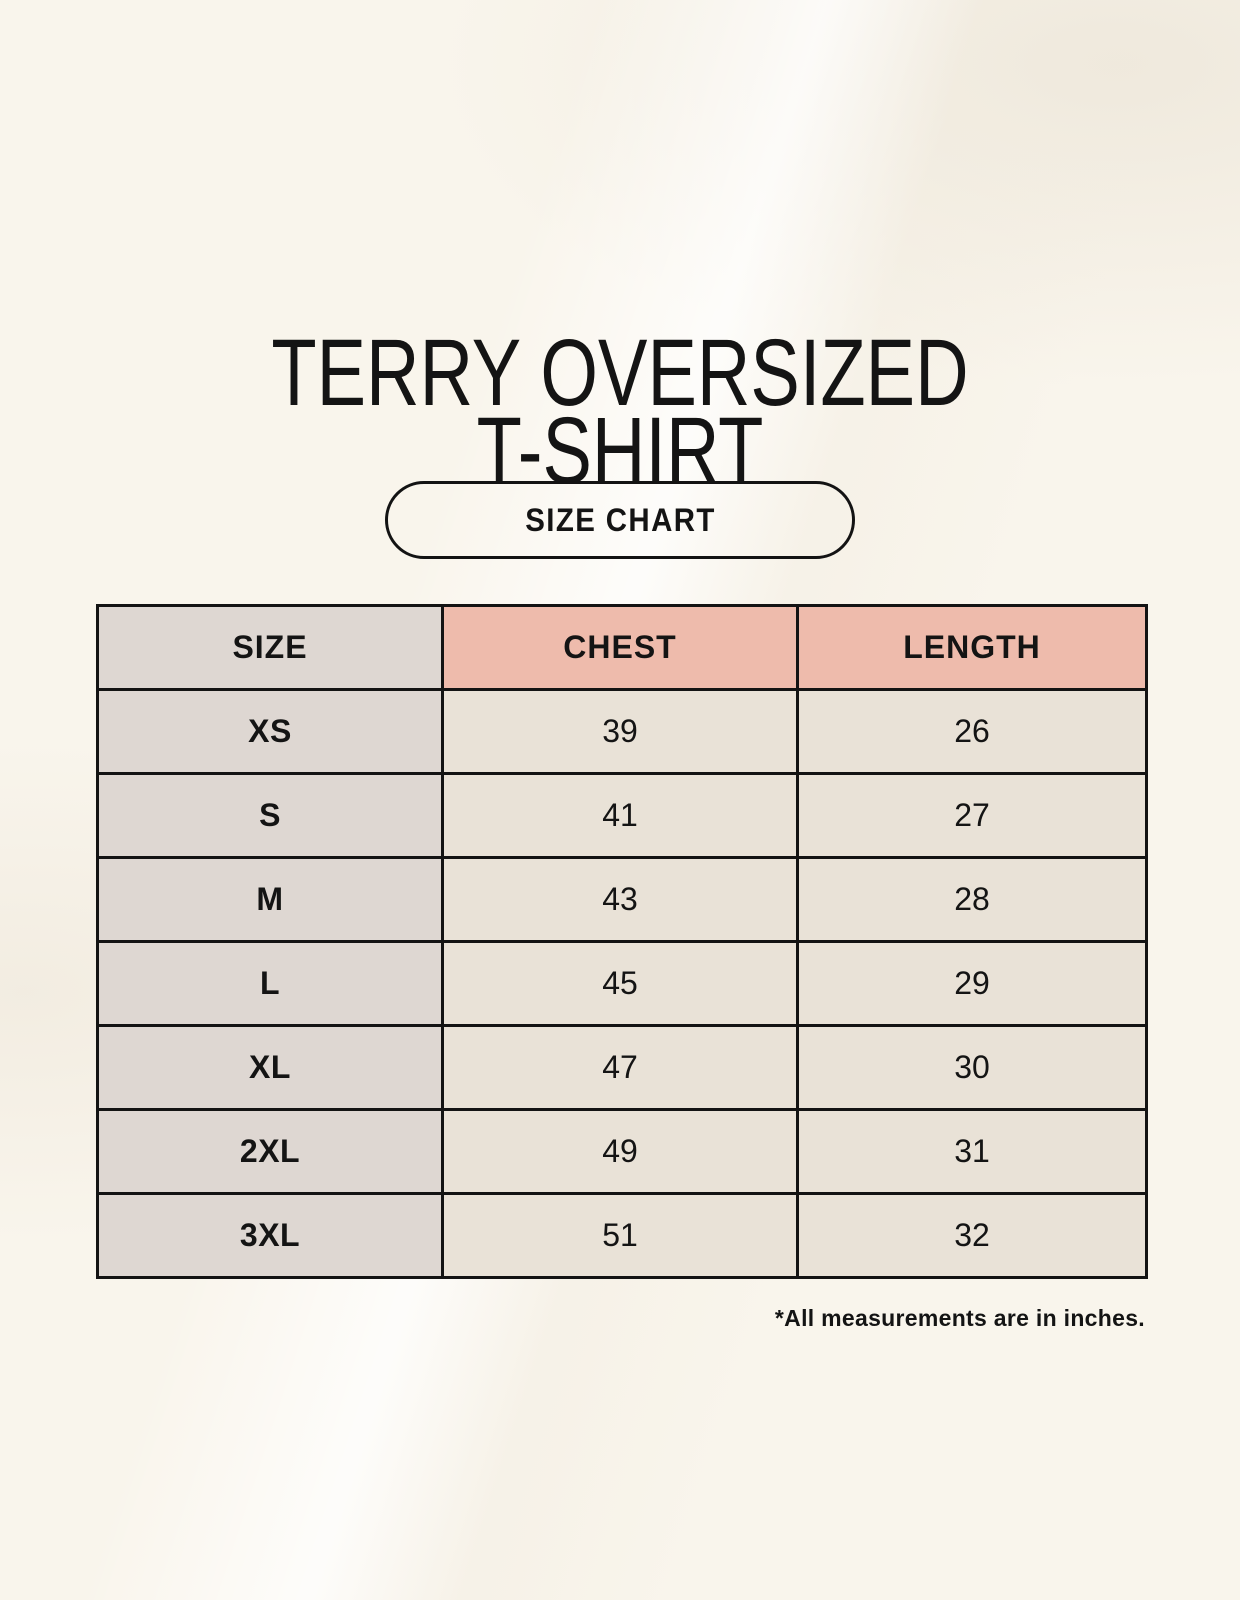 The height and width of the screenshot is (1600, 1240). Describe the element at coordinates (959, 1318) in the screenshot. I see `measurements-note: *All measurements are in inches.` at that location.